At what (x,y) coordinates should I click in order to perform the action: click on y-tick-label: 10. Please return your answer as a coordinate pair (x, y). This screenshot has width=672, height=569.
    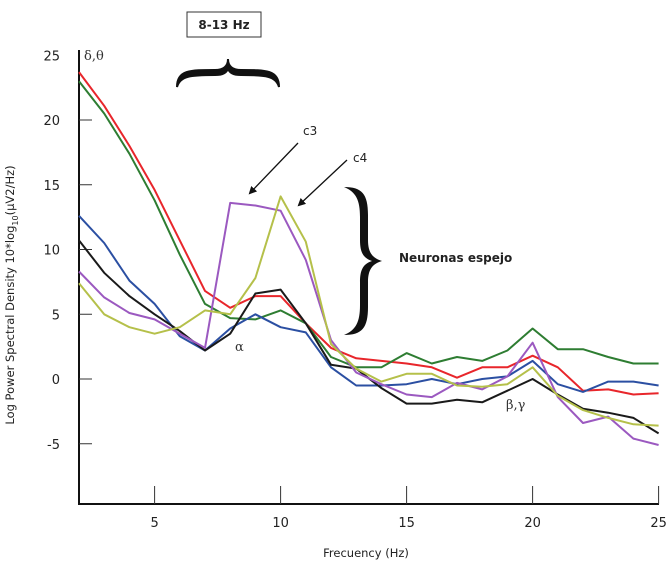
    Looking at the image, I should click on (51, 251).